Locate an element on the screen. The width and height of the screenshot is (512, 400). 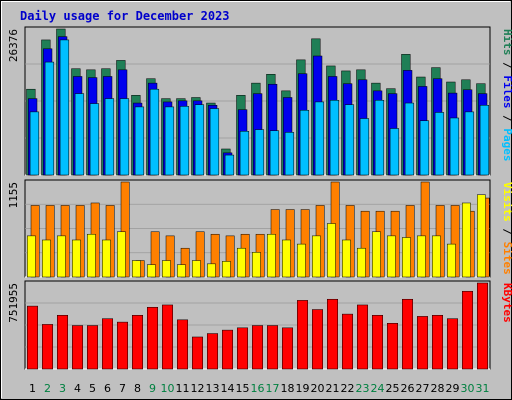
chart-title: Daily usage for December 2023 is located at coordinates (125, 16).